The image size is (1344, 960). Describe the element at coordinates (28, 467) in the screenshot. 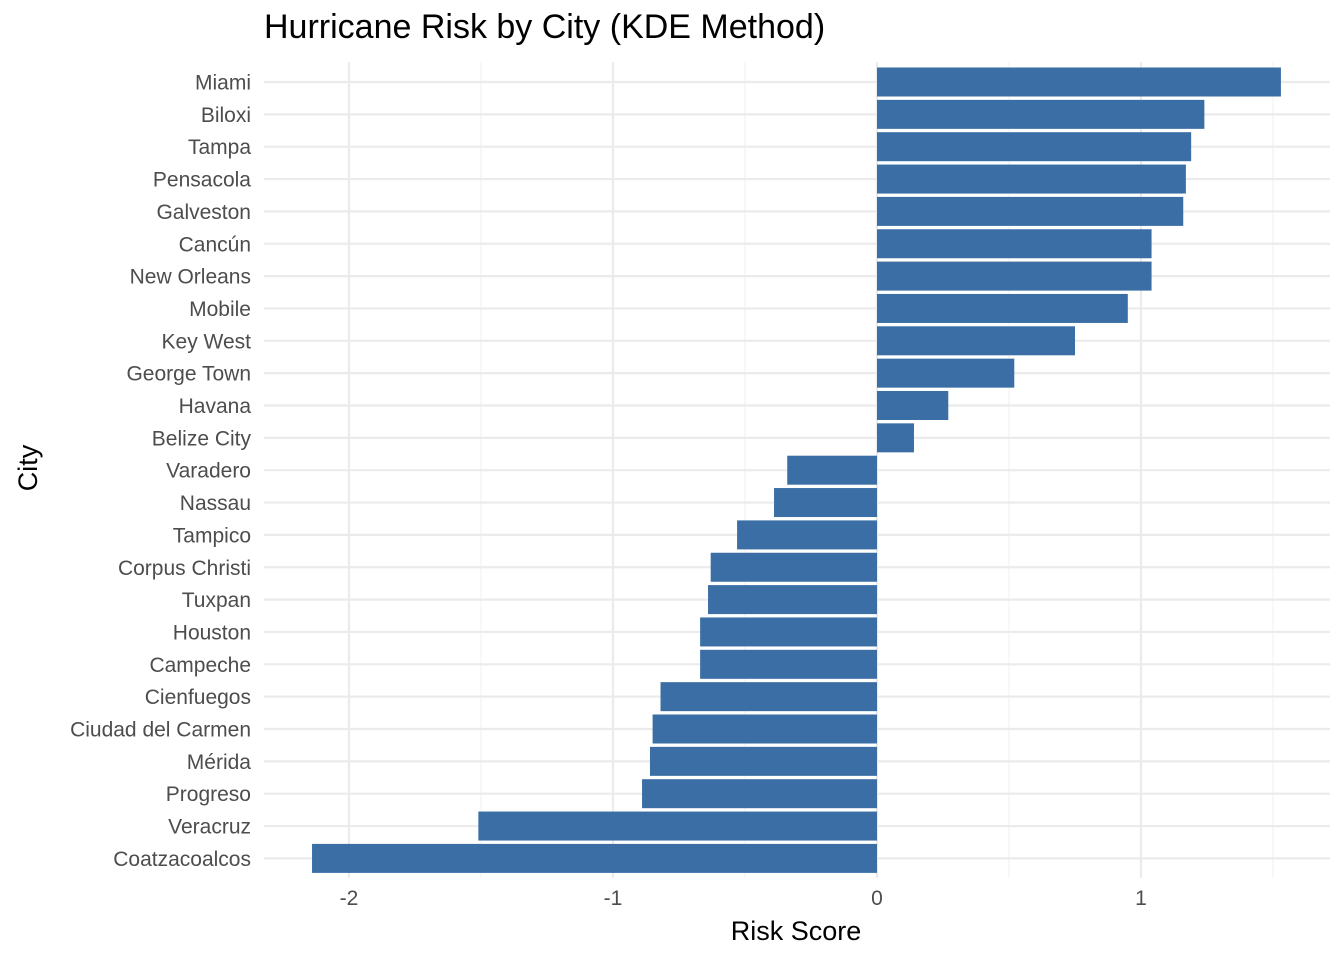

I see `y-axis-title: City` at that location.